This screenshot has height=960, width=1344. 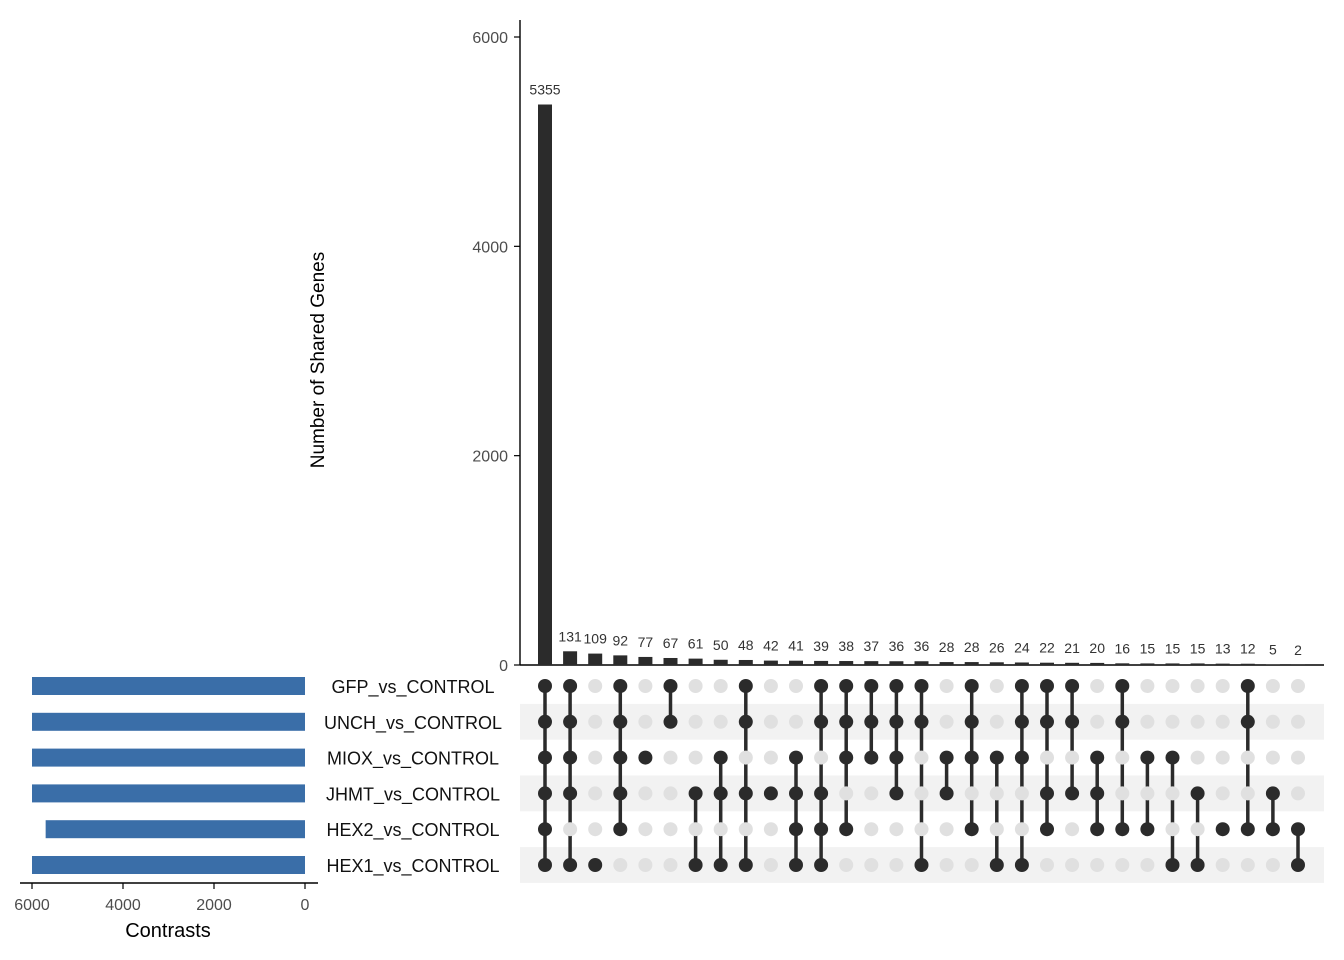 I want to click on bar-value-label: 48, so click(x=746, y=645).